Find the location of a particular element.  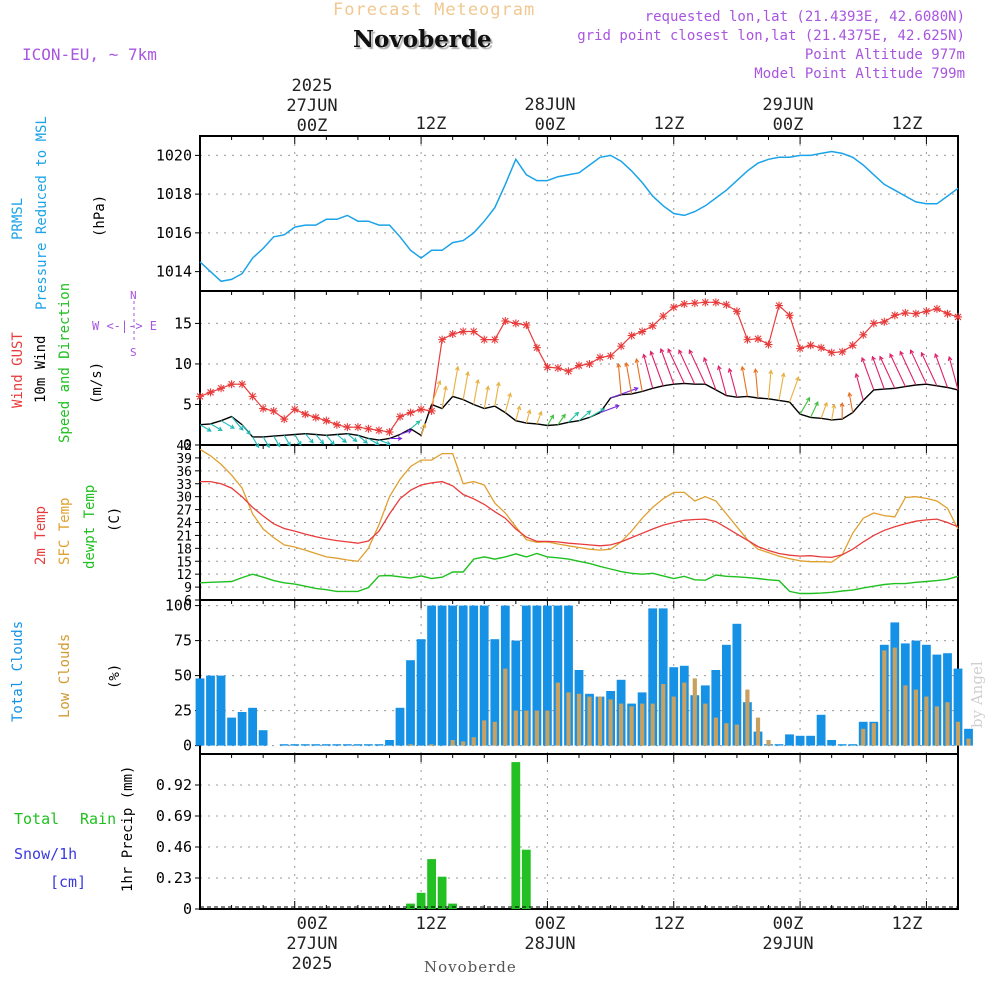

y-tick-label-temperature: 30 is located at coordinates (184, 498).